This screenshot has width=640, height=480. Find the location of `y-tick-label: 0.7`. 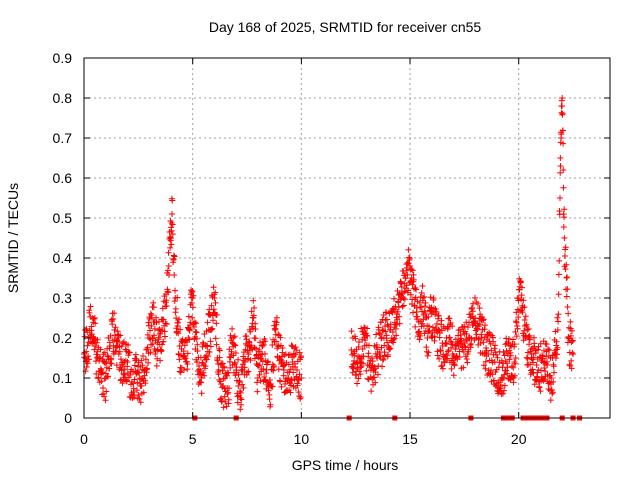

y-tick-label: 0.7 is located at coordinates (63, 138).